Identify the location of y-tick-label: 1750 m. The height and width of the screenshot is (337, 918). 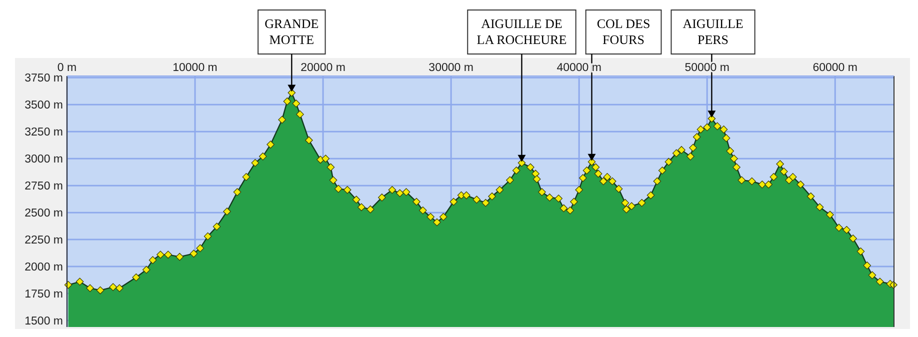
(43, 294).